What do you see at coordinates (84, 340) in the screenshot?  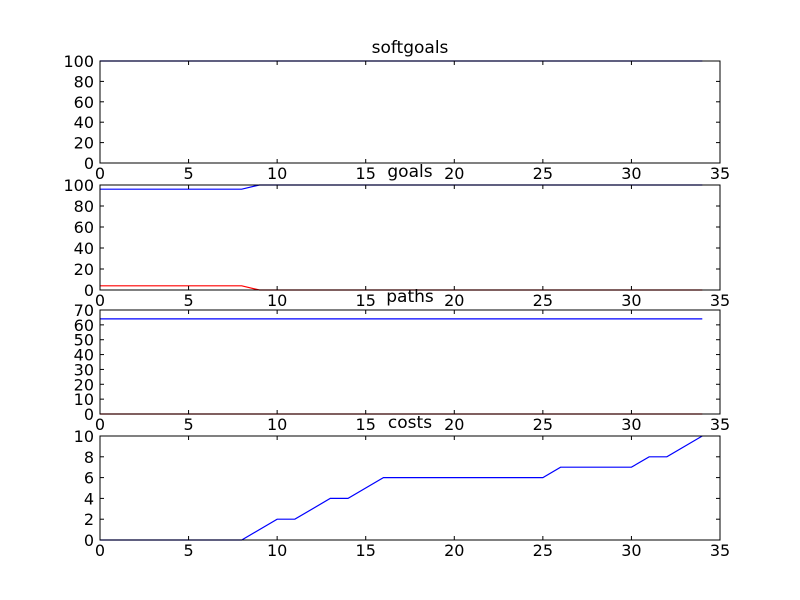 I see `y-tick-label: 50` at bounding box center [84, 340].